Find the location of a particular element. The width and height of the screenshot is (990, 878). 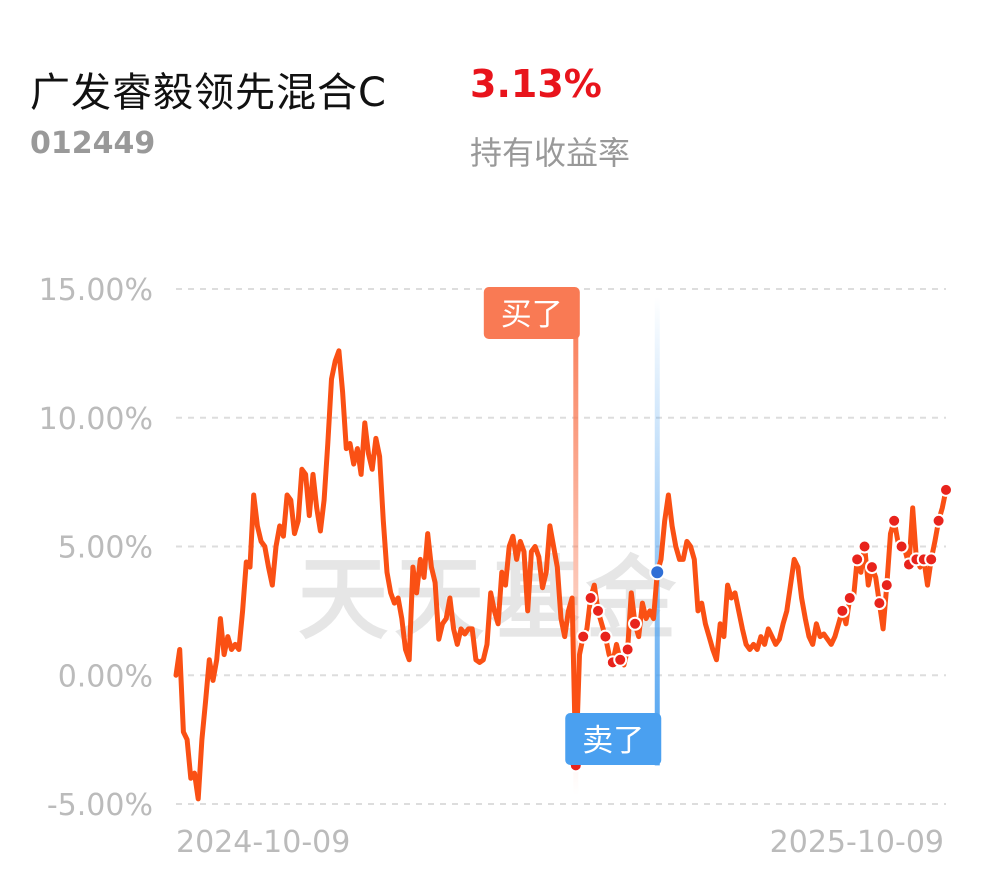

y-tick-label: 15.00% is located at coordinates (96, 290).